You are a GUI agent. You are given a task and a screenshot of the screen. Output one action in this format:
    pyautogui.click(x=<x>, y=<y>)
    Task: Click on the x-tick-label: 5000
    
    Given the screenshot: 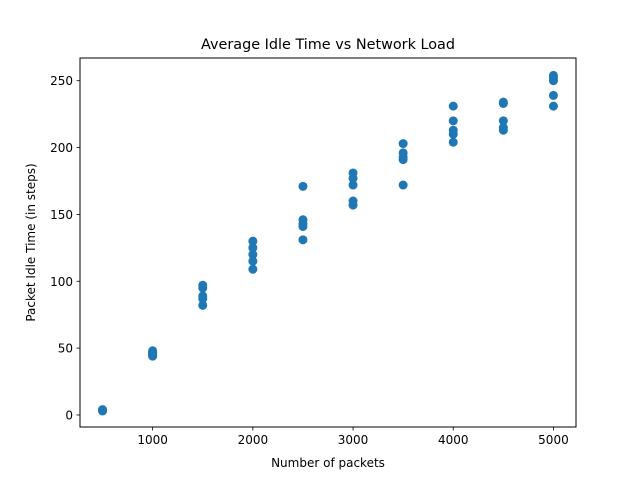 What is the action you would take?
    pyautogui.click(x=553, y=440)
    